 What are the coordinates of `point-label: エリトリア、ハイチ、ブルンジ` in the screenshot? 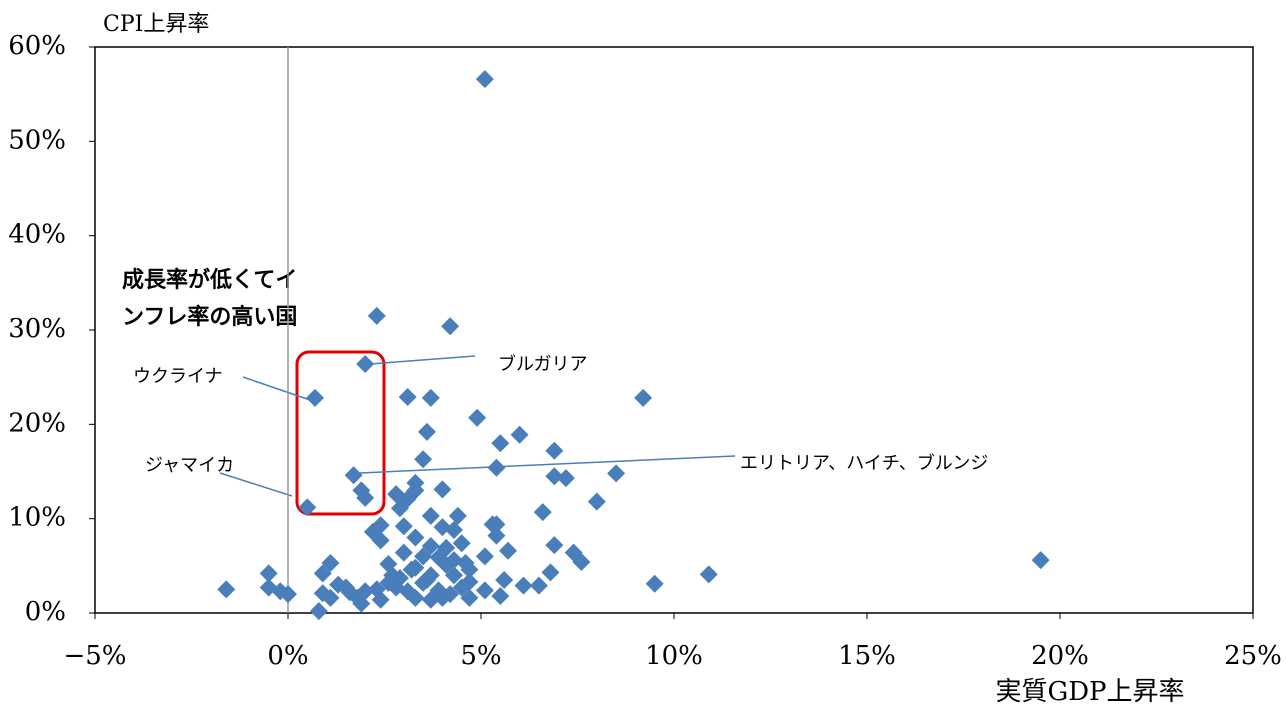 It's located at (864, 463).